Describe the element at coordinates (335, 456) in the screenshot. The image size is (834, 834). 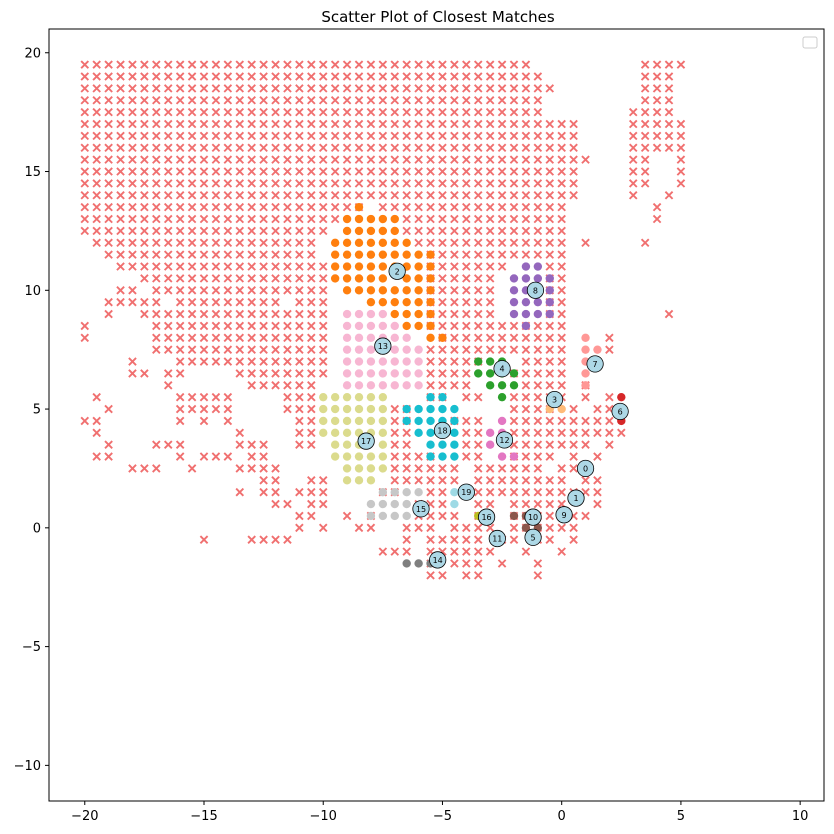
I see `cluster-17-point` at that location.